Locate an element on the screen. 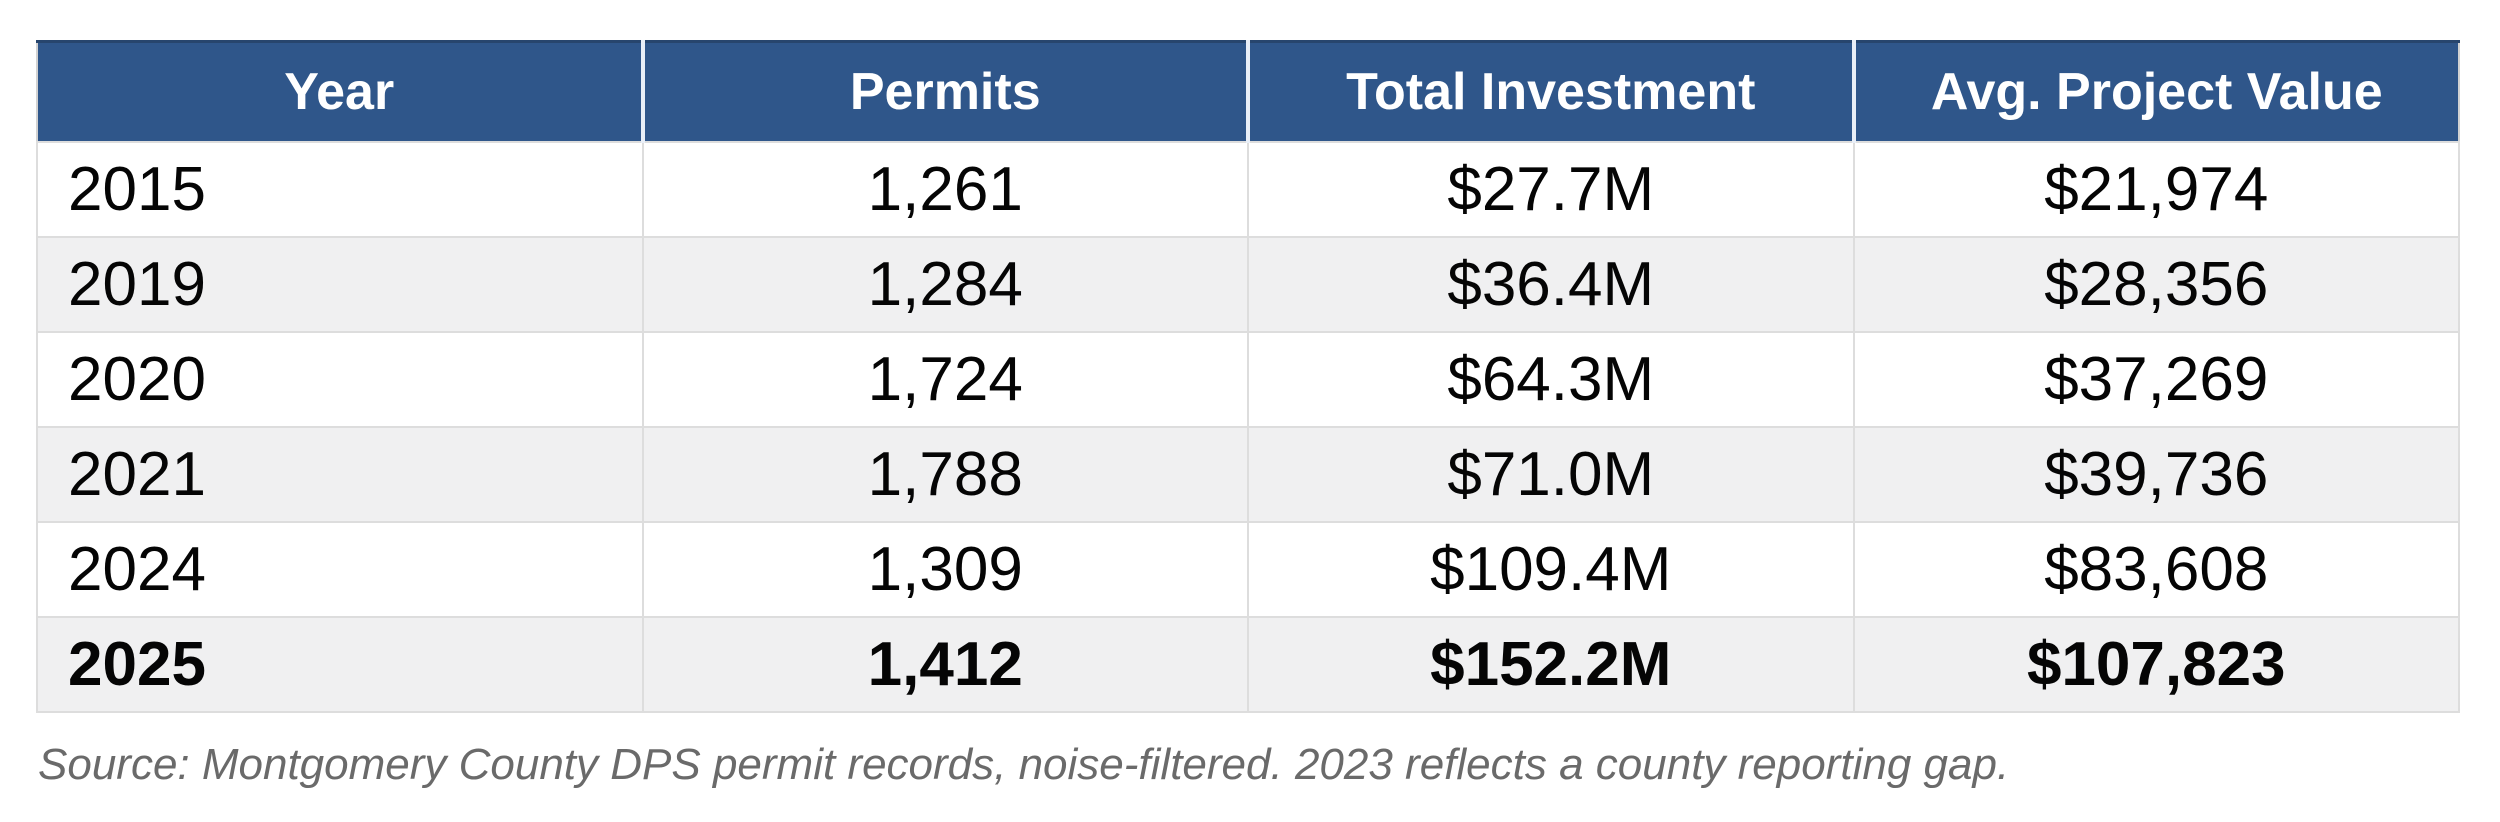 This screenshot has width=2500, height=822. investment-cell: $71.0M is located at coordinates (1551, 474).